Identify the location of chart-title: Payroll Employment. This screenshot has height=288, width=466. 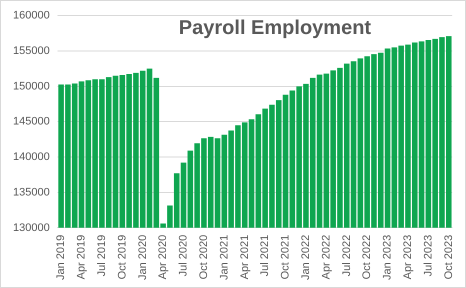
(275, 28).